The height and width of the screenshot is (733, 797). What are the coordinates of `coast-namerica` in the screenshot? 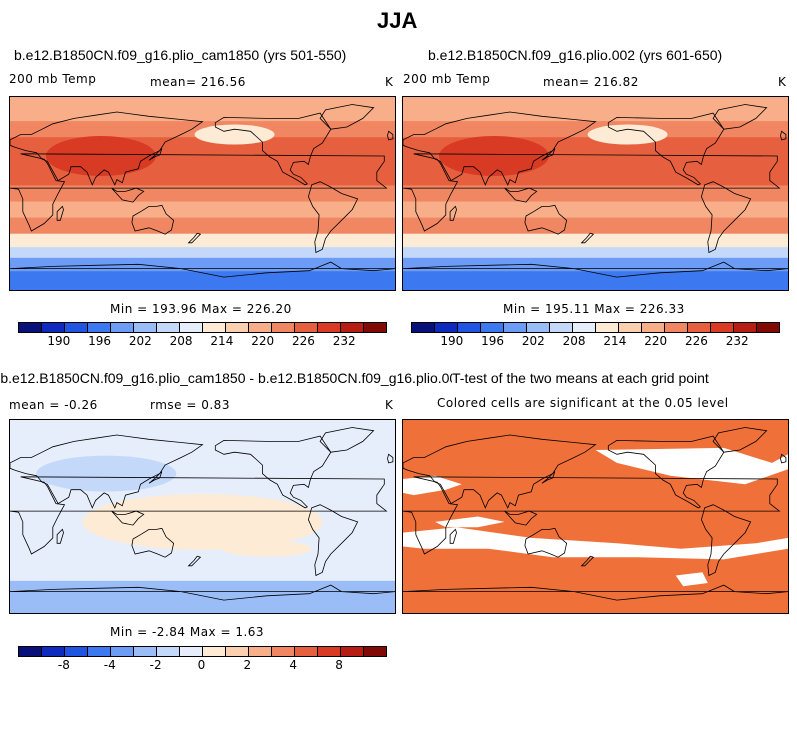 It's located at (666, 149).